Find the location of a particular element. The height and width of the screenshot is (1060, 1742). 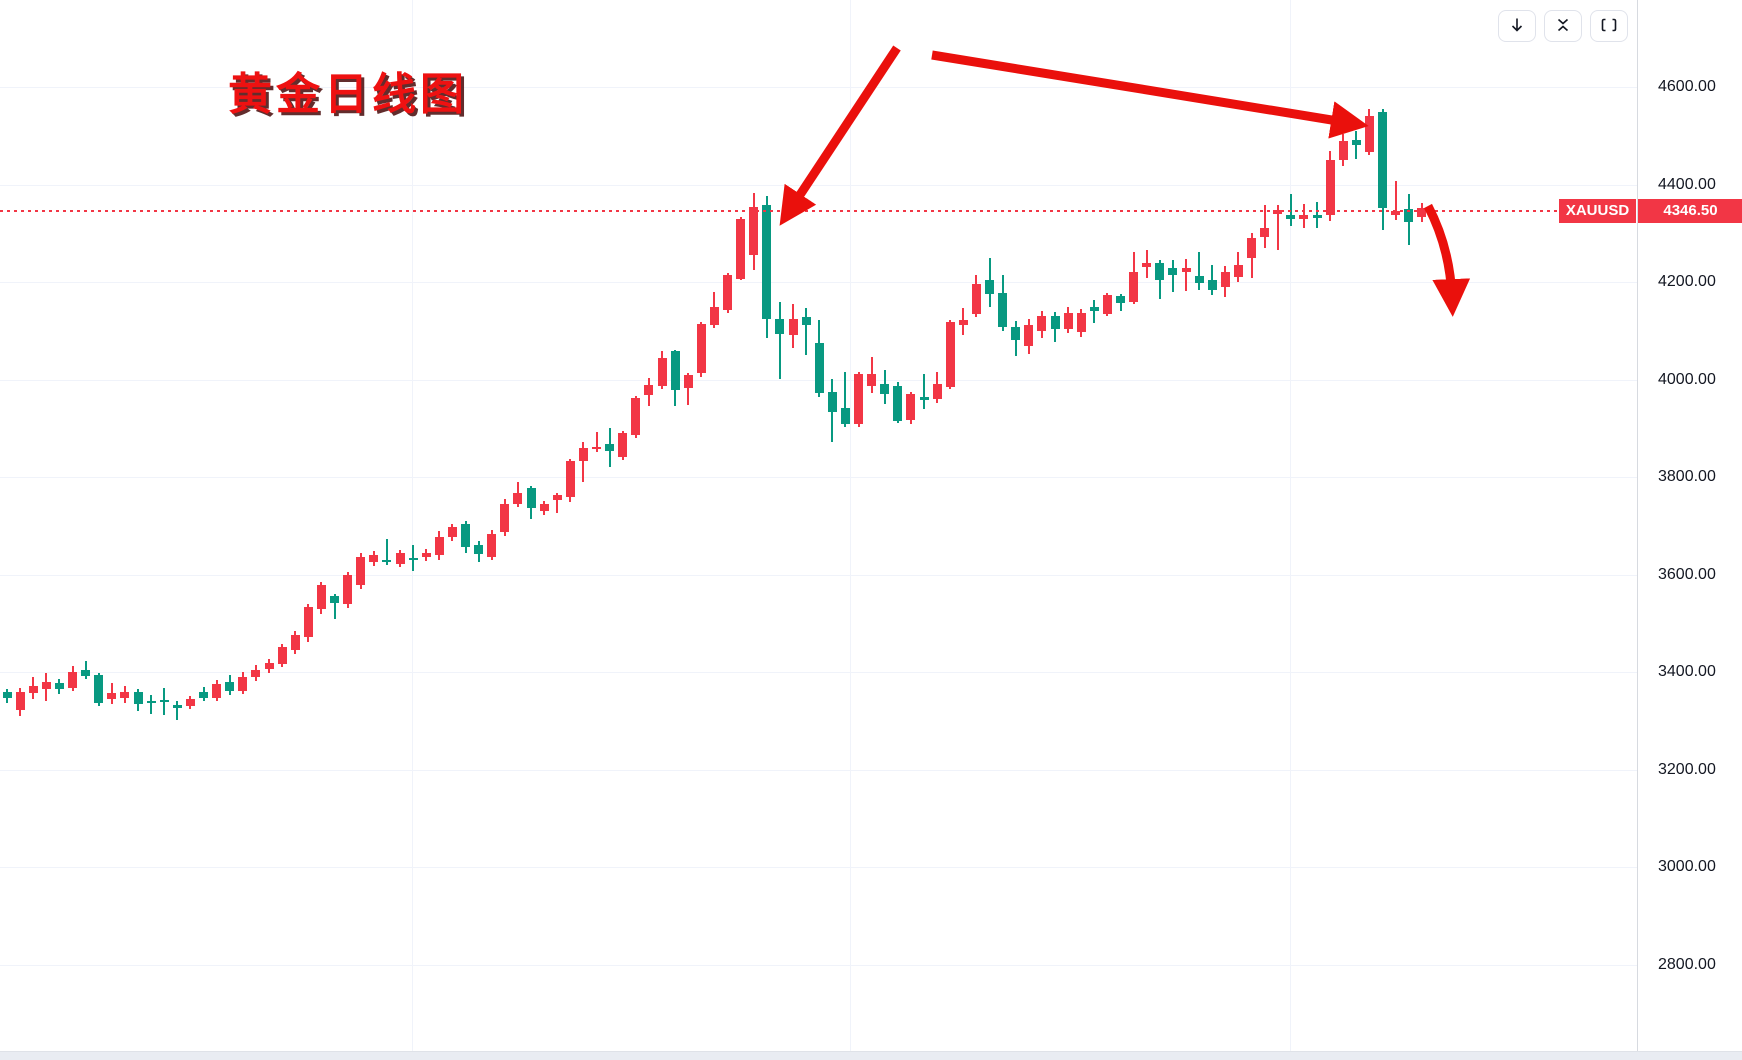

axis-tick-label: 3800.00 is located at coordinates (1687, 477).